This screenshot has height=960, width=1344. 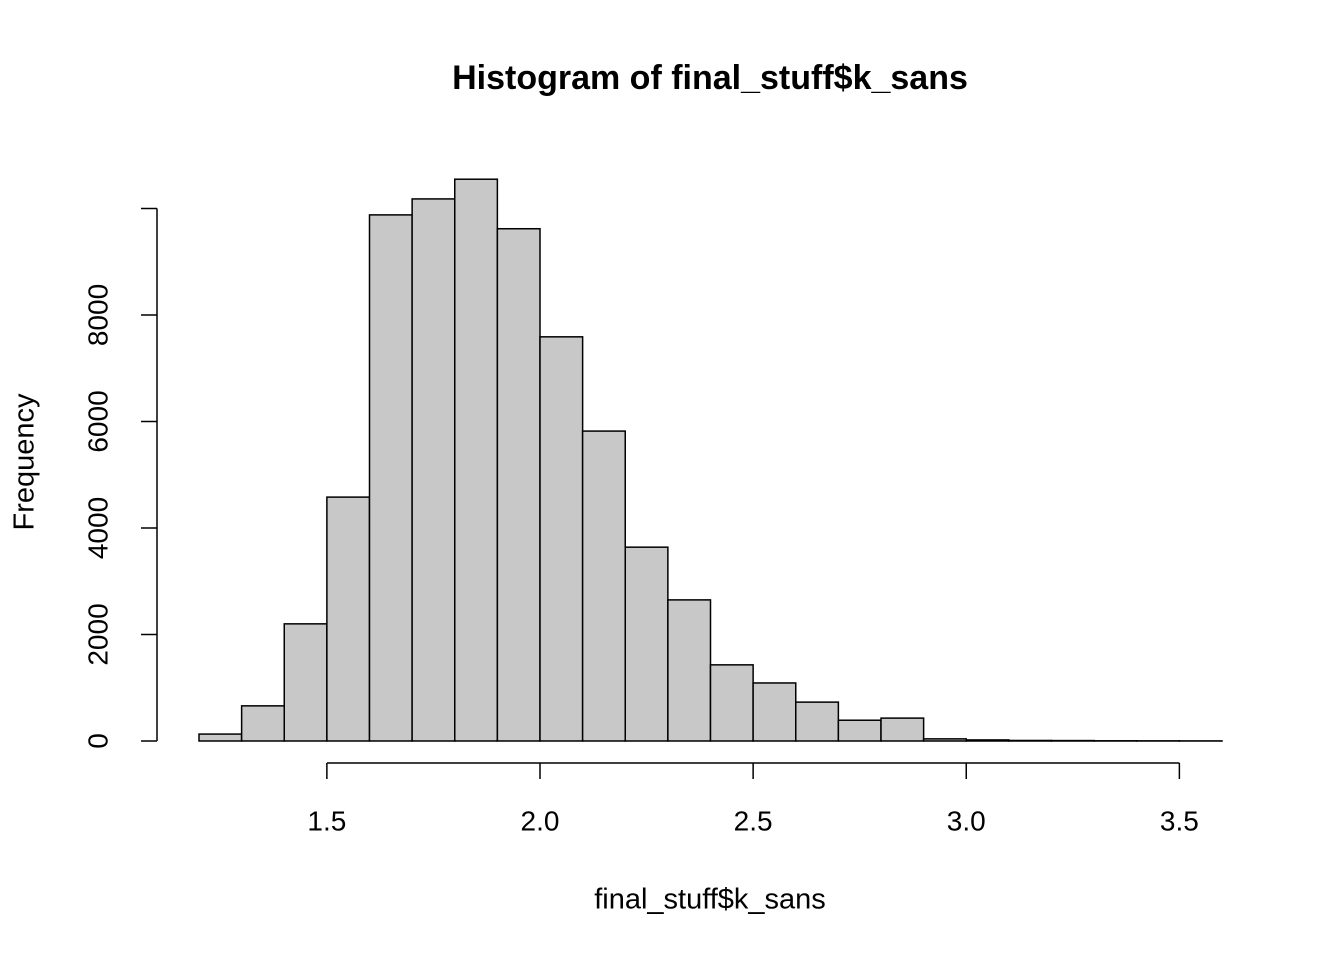 What do you see at coordinates (97, 421) in the screenshot?
I see `y-tick-label: 6000` at bounding box center [97, 421].